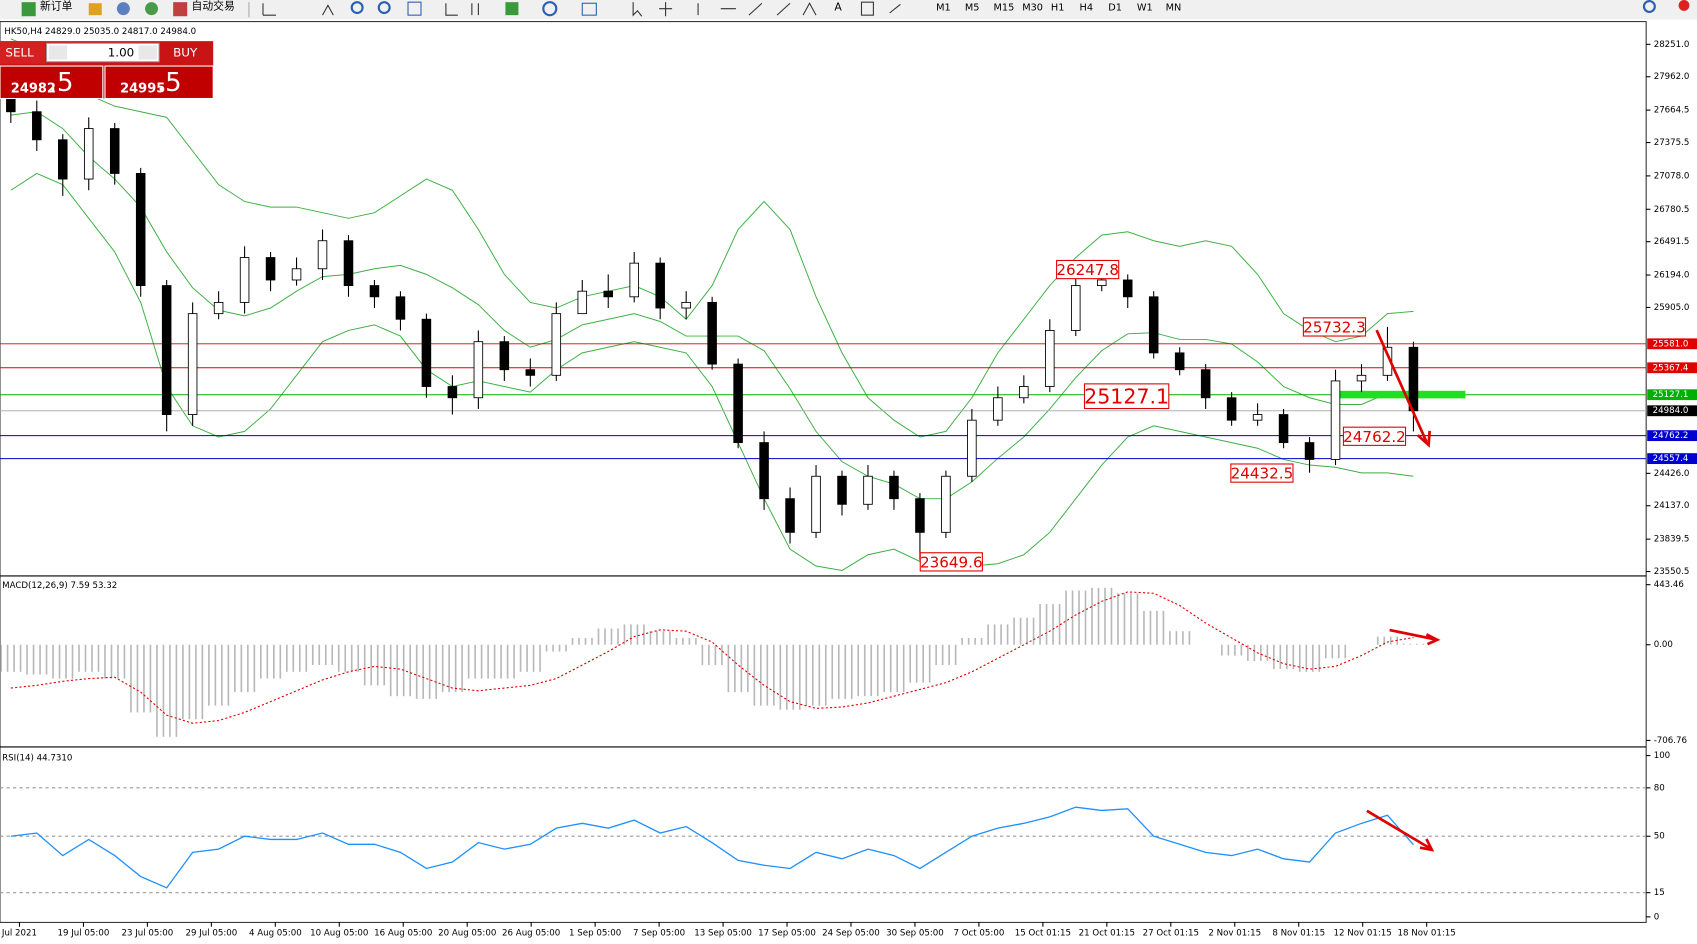 The image size is (1697, 944). I want to click on drawing-tools, so click(724, 9).